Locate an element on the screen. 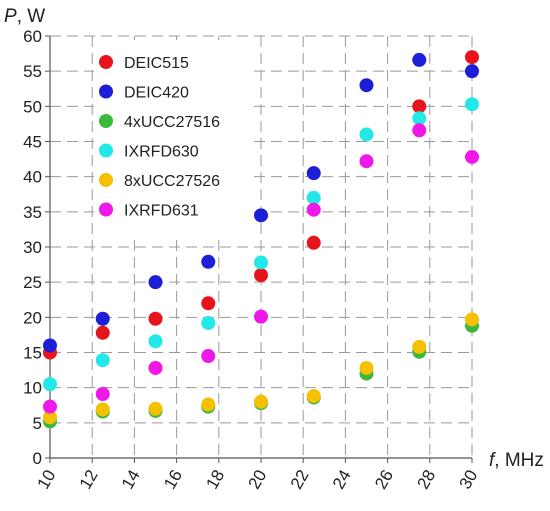  x-tick-label: 24 is located at coordinates (342, 480).